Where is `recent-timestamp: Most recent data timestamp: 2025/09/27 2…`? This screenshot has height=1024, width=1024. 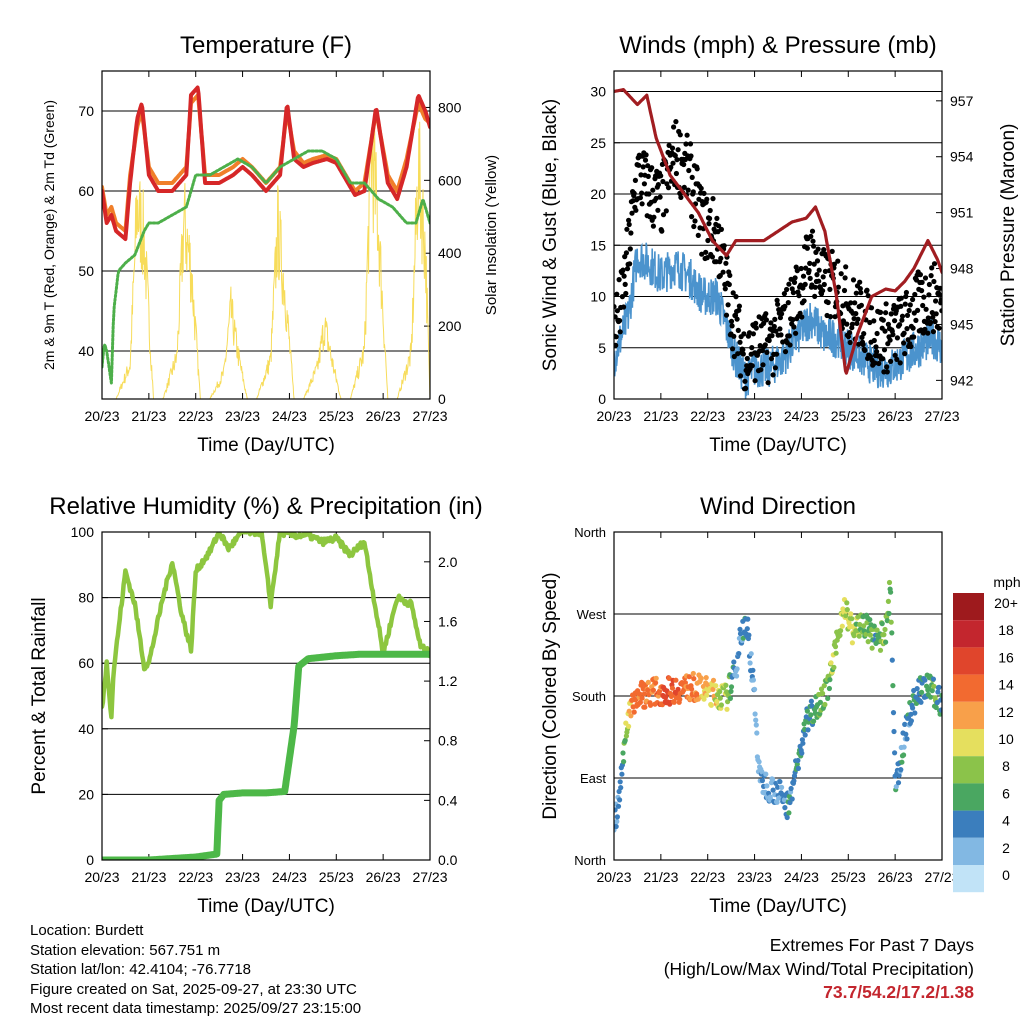 recent-timestamp: Most recent data timestamp: 2025/09/27 2… is located at coordinates (196, 1009).